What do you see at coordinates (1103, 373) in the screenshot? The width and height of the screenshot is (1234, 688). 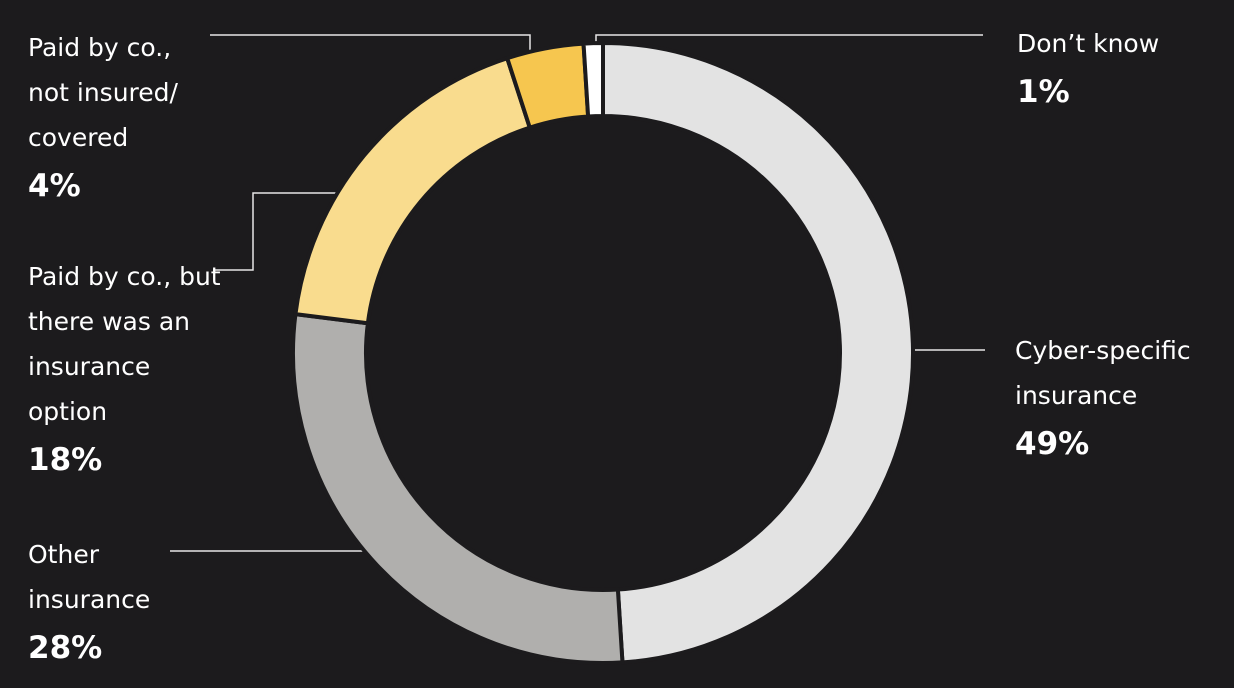 I see `category-label: Cyber-specific insurance` at bounding box center [1103, 373].